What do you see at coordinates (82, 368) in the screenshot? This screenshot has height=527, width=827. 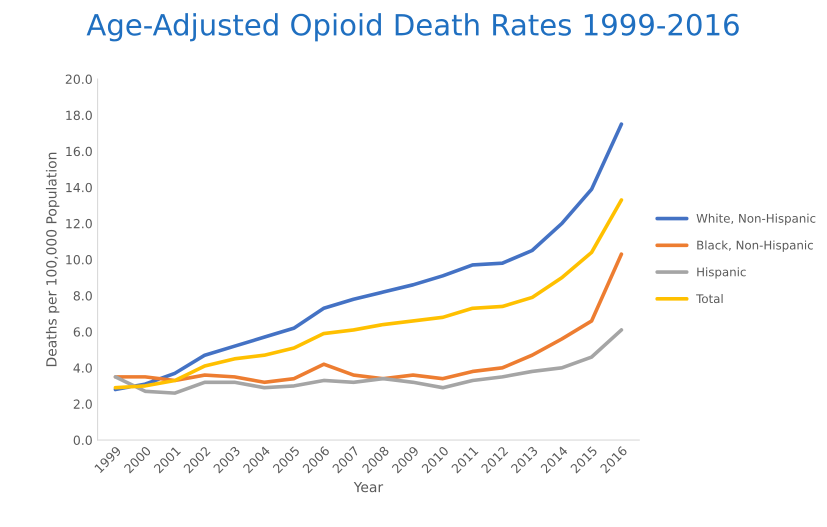 I see `y-tick-label: 4.0` at bounding box center [82, 368].